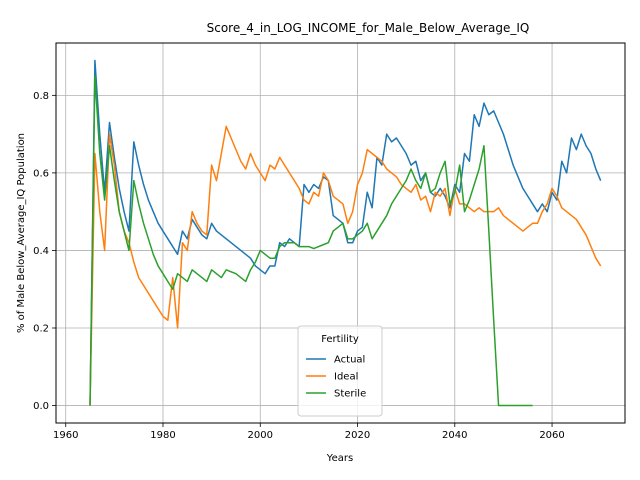  What do you see at coordinates (41, 96) in the screenshot?
I see `y-tick-label: 0.8` at bounding box center [41, 96].